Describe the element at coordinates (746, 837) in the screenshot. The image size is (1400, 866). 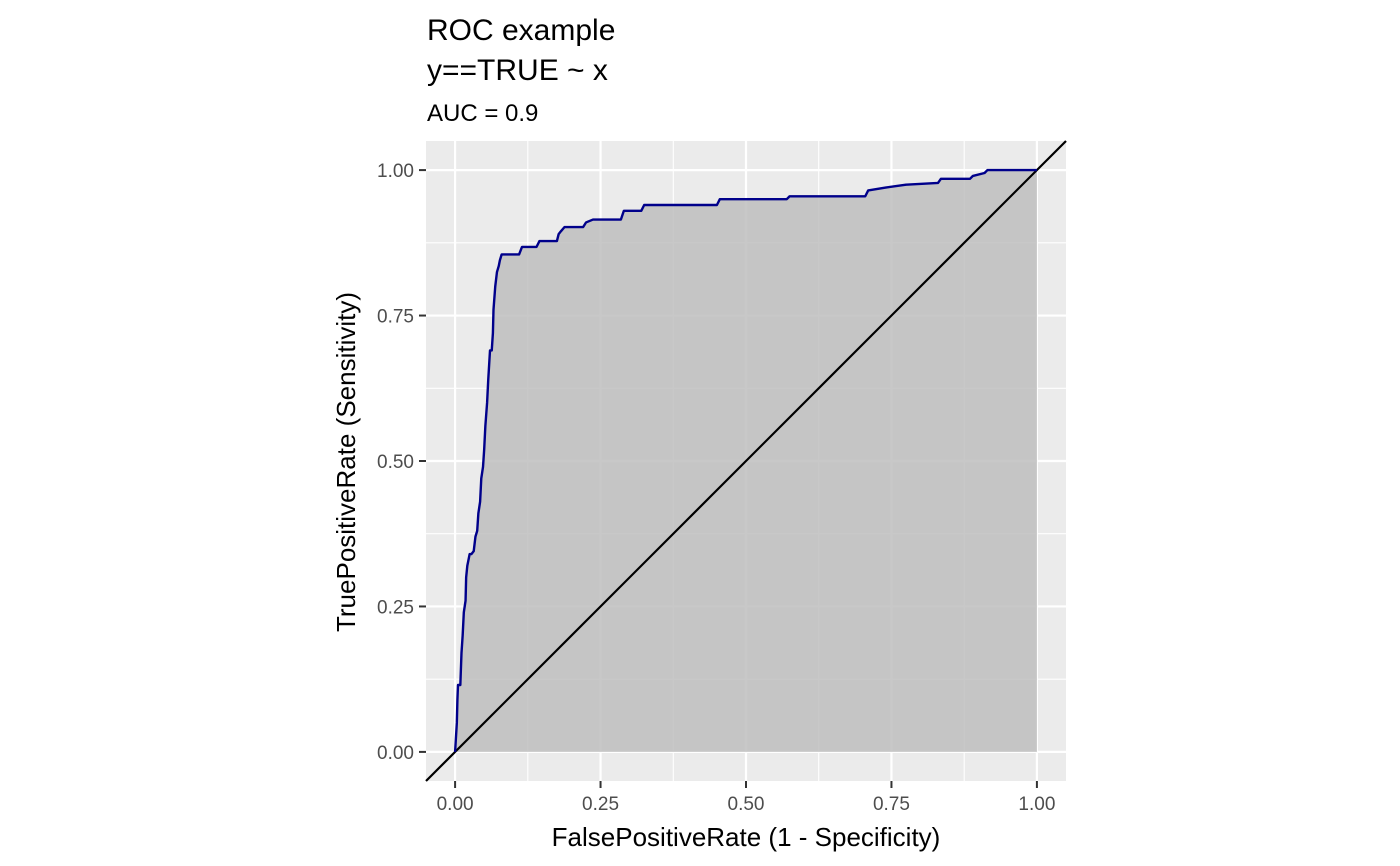
I see `x-axis-label: FalsePositiveRate (1 - Specificity)` at that location.